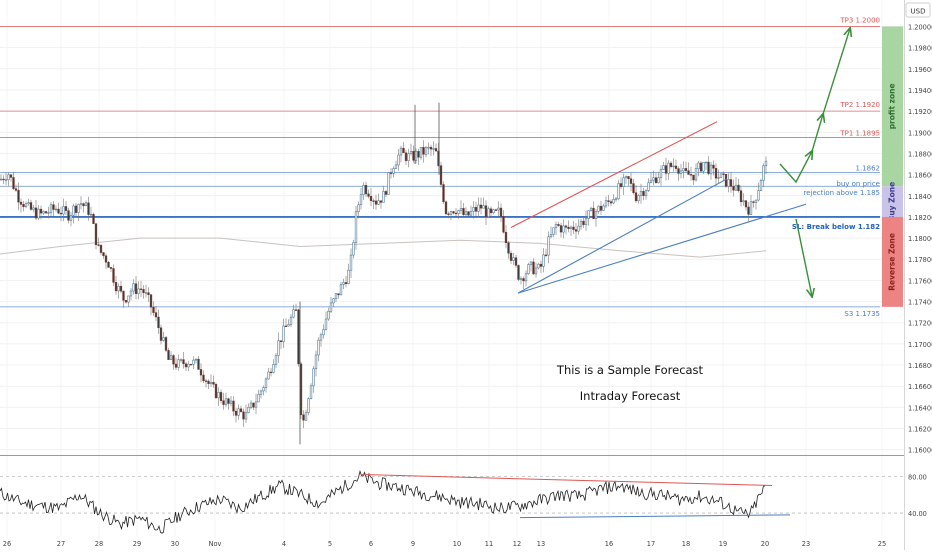  What do you see at coordinates (892, 201) in the screenshot?
I see `zone-buy-zone` at bounding box center [892, 201].